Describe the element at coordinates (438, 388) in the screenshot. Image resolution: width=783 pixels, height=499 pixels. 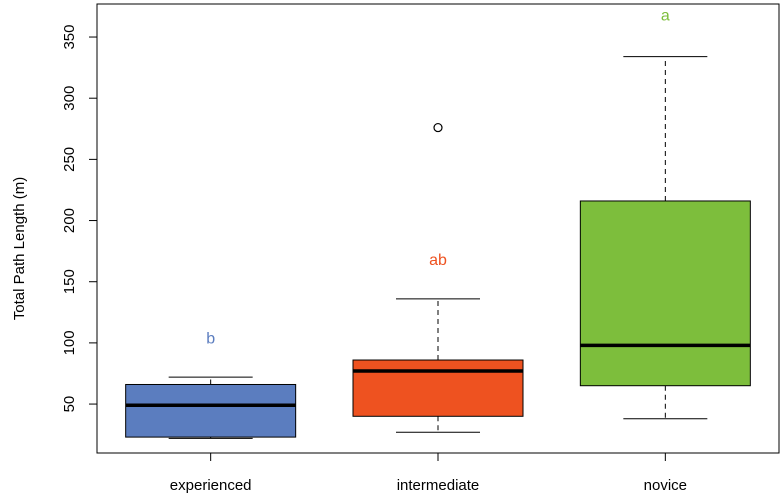
I see `box-intermediate` at that location.